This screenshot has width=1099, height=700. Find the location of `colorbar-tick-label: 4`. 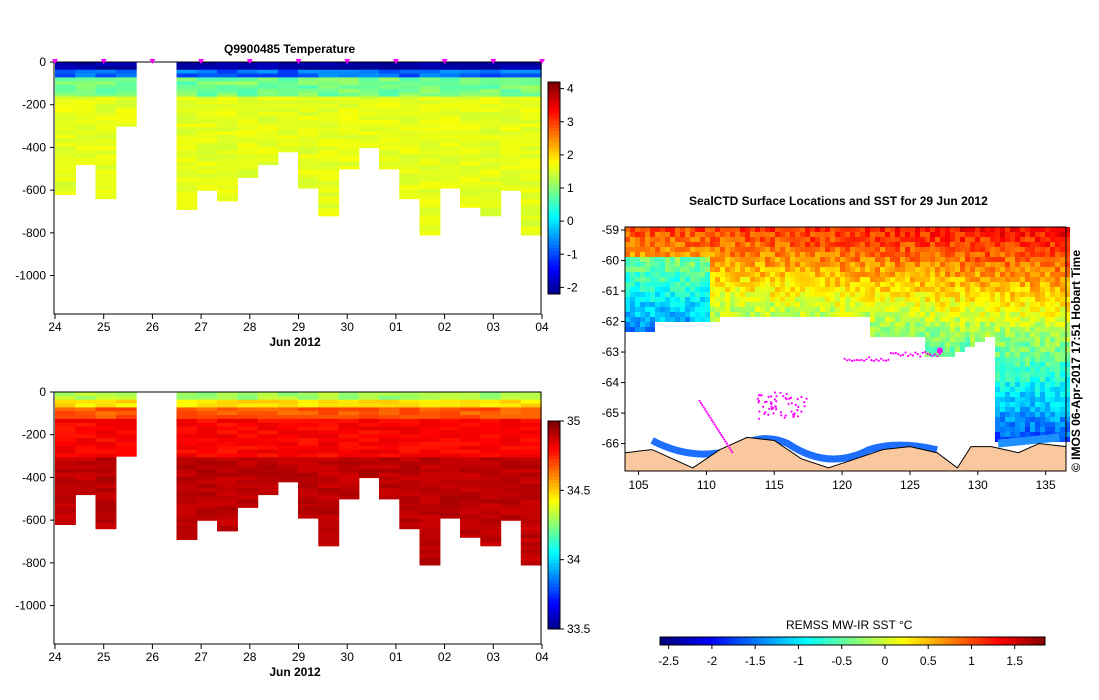

colorbar-tick-label: 4 is located at coordinates (570, 89).